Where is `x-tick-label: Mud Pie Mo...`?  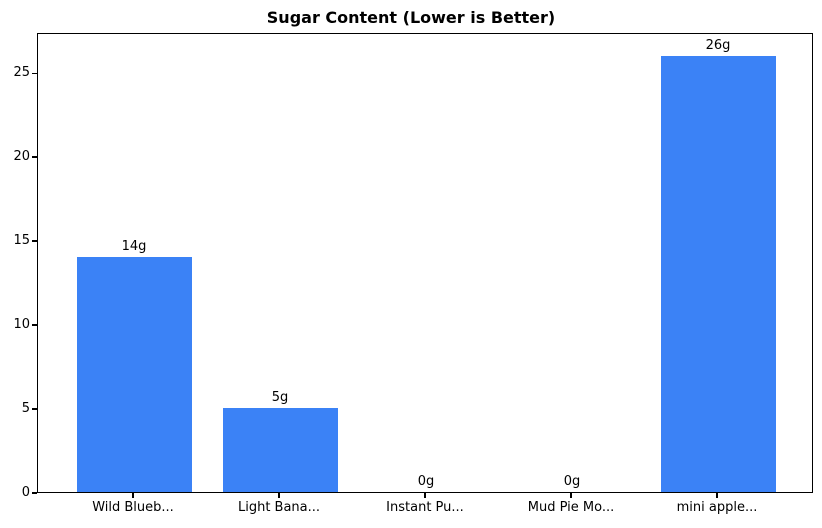
x-tick-label: Mud Pie Mo... is located at coordinates (571, 507).